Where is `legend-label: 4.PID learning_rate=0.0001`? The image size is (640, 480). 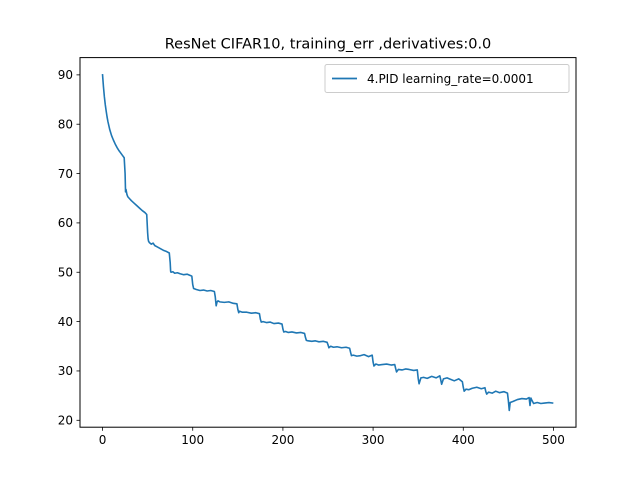
legend-label: 4.PID learning_rate=0.0001 is located at coordinates (450, 79).